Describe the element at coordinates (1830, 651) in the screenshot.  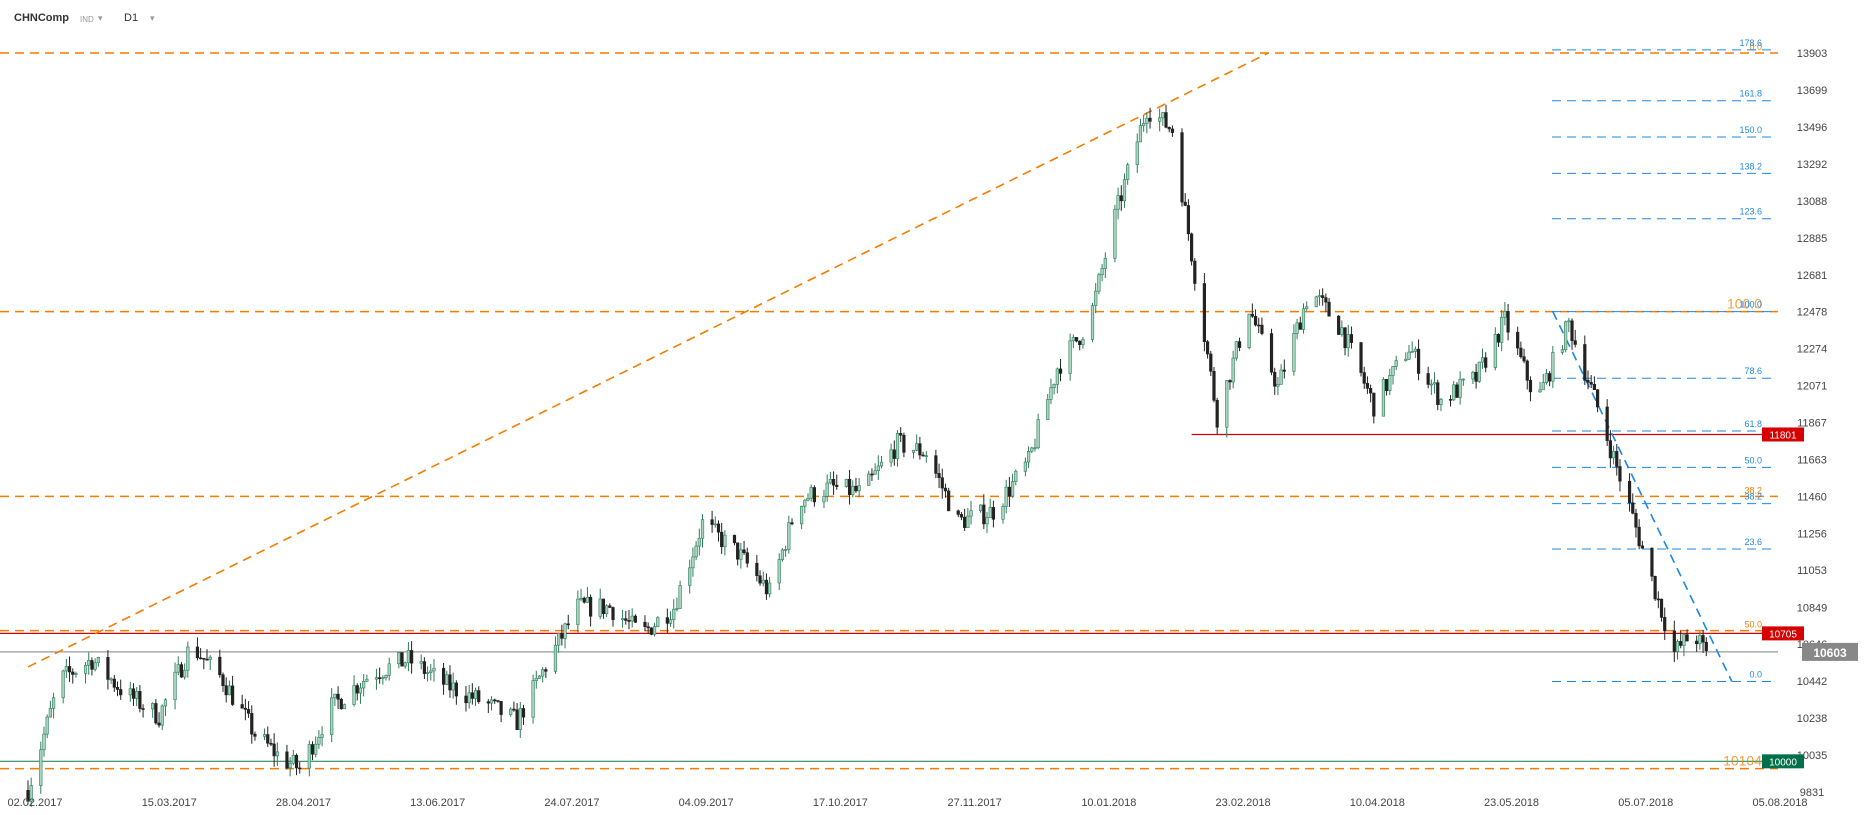
I see `price-badge` at that location.